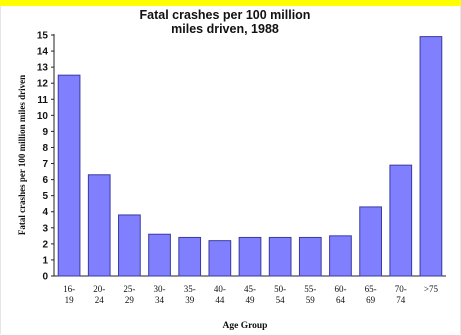  What do you see at coordinates (130, 300) in the screenshot?
I see `x-tick-label: 29` at bounding box center [130, 300].